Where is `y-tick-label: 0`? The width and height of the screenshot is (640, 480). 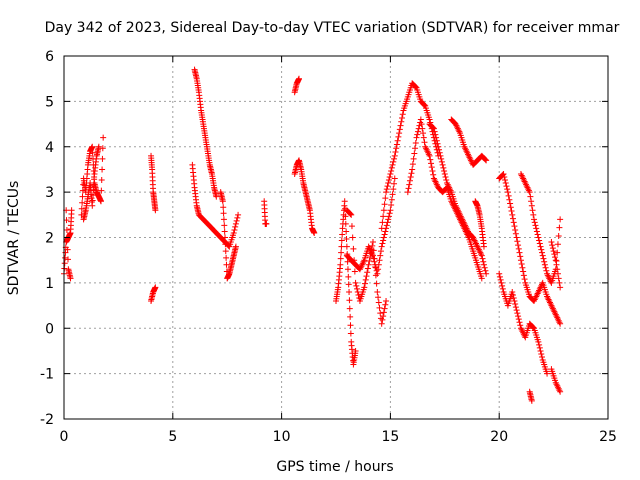 y-tick-label: 0 is located at coordinates (49, 329).